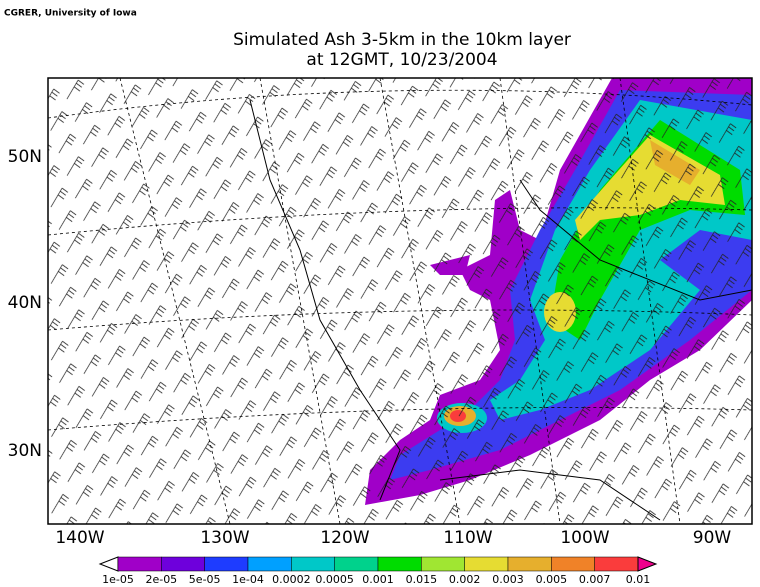 This screenshot has width=760, height=587. Describe the element at coordinates (378, 579) in the screenshot. I see `colorbar-label: 0.001` at that location.